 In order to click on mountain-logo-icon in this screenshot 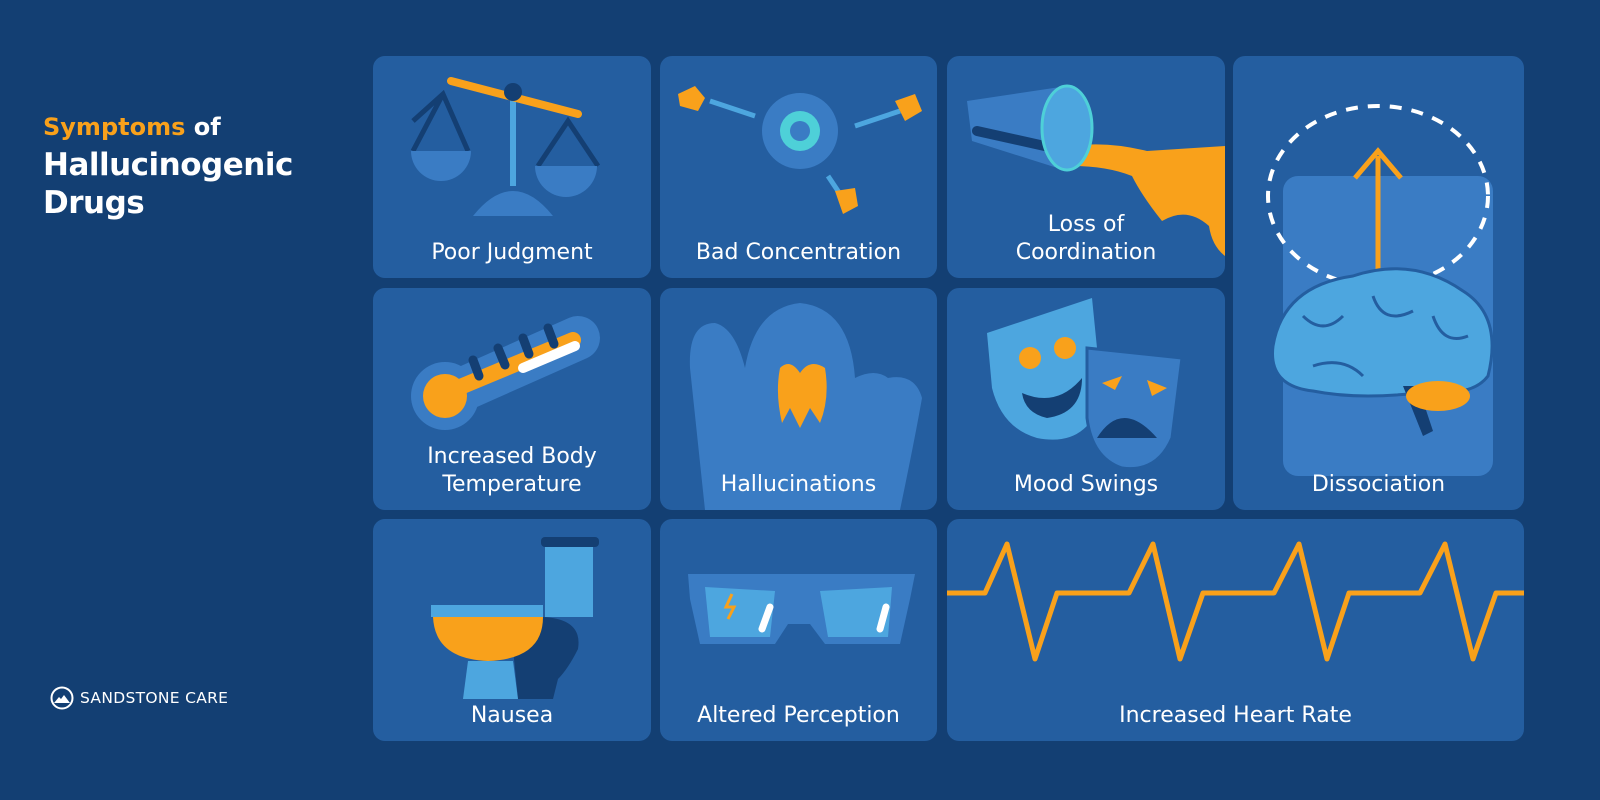, I will do `click(62, 698)`.